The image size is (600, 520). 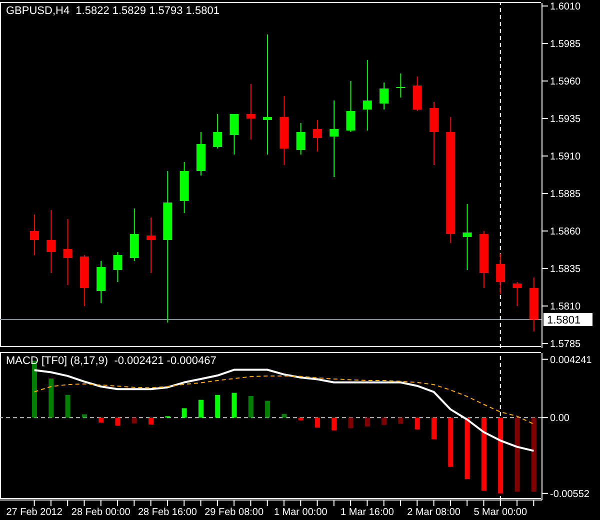 What do you see at coordinates (168, 512) in the screenshot?
I see `x-tick-label: 28 Feb 16:00` at bounding box center [168, 512].